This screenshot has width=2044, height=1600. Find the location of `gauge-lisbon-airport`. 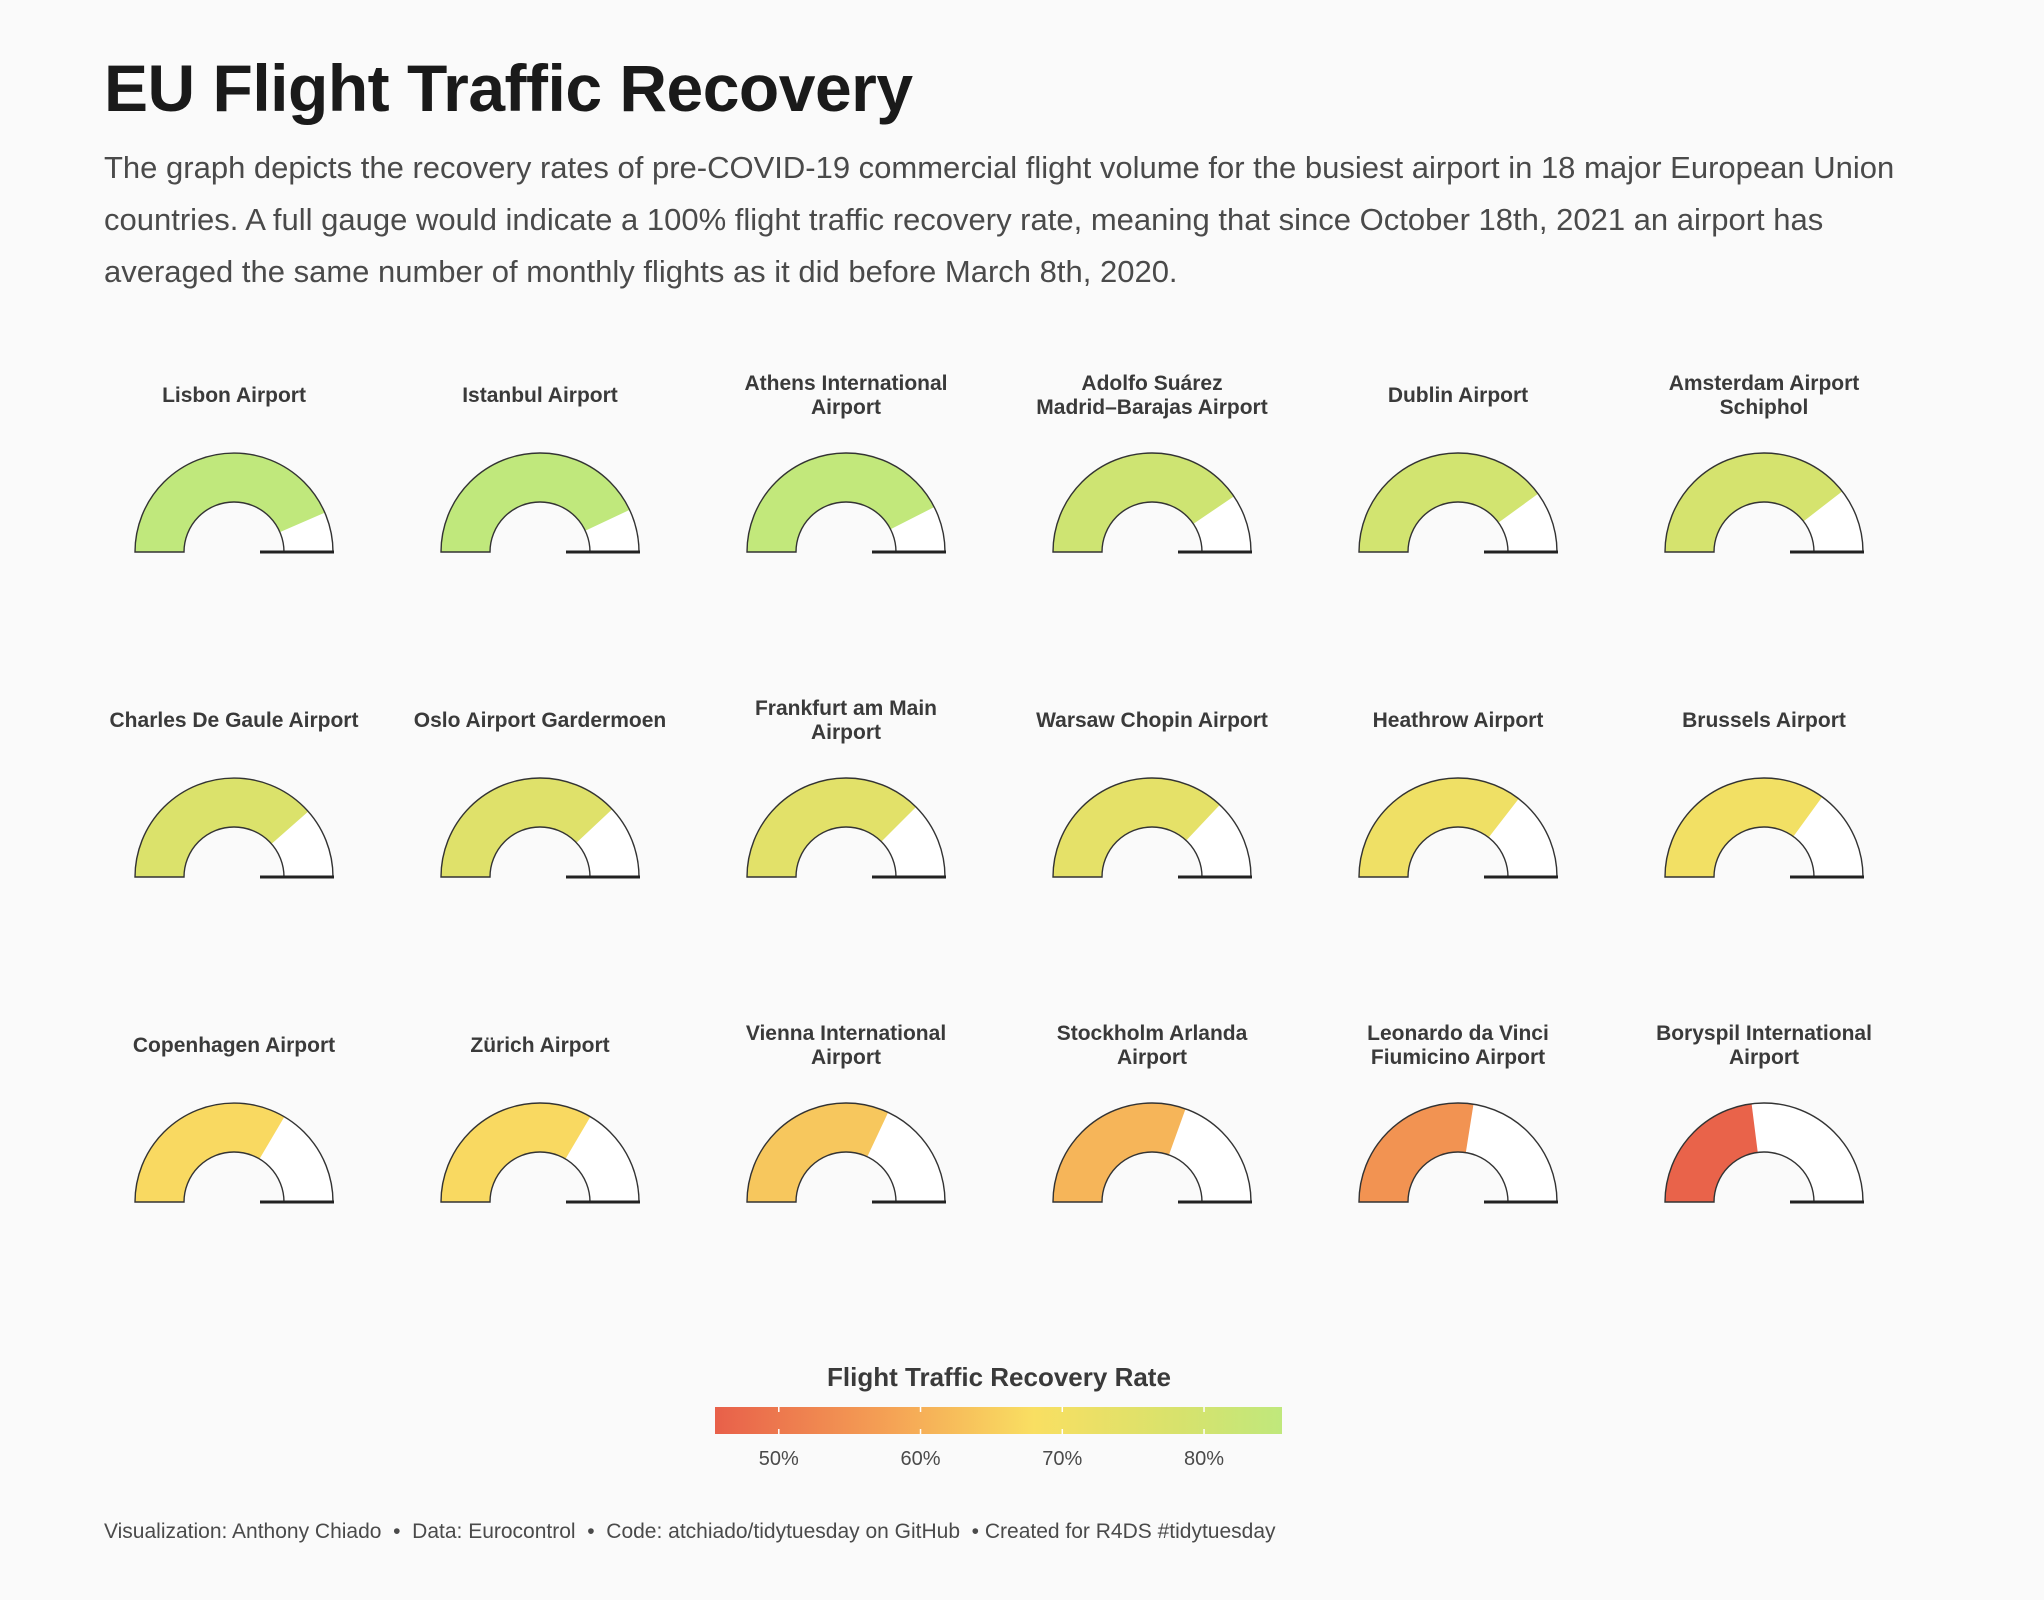

gauge-lisbon-airport is located at coordinates (234, 503).